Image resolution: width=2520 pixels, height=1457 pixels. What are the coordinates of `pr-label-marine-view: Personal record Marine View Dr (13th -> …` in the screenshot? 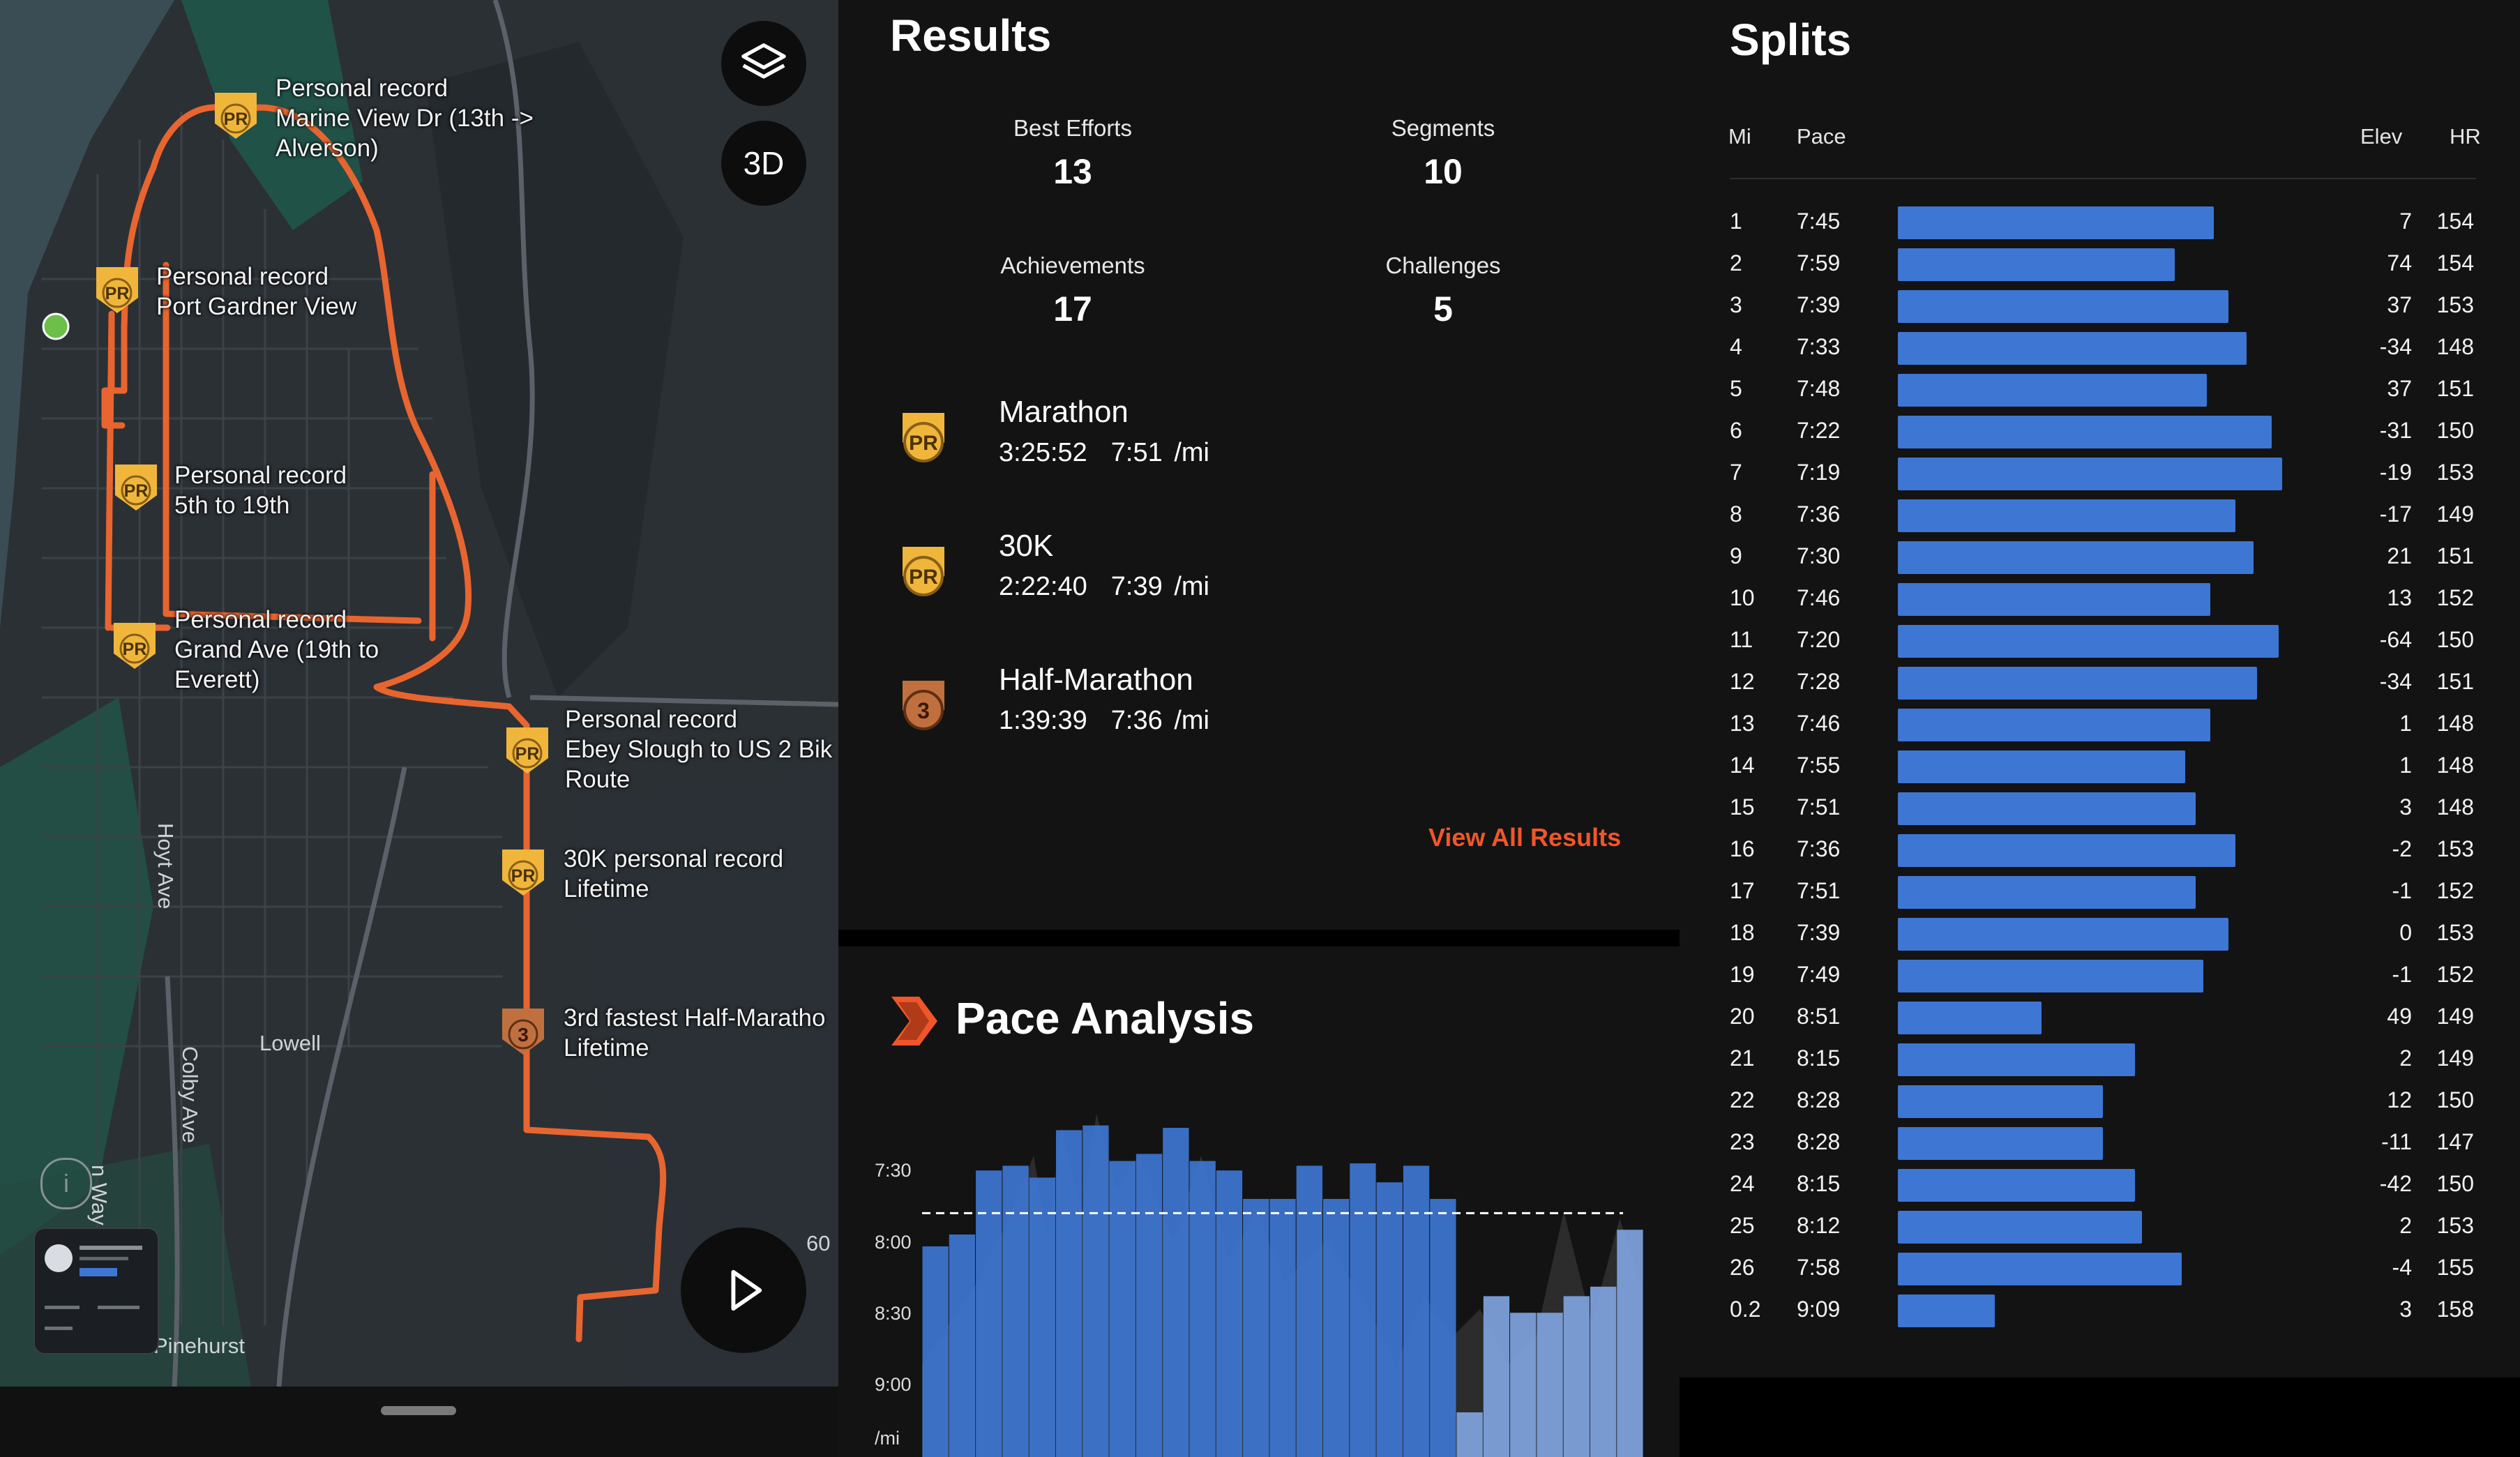 It's located at (405, 118).